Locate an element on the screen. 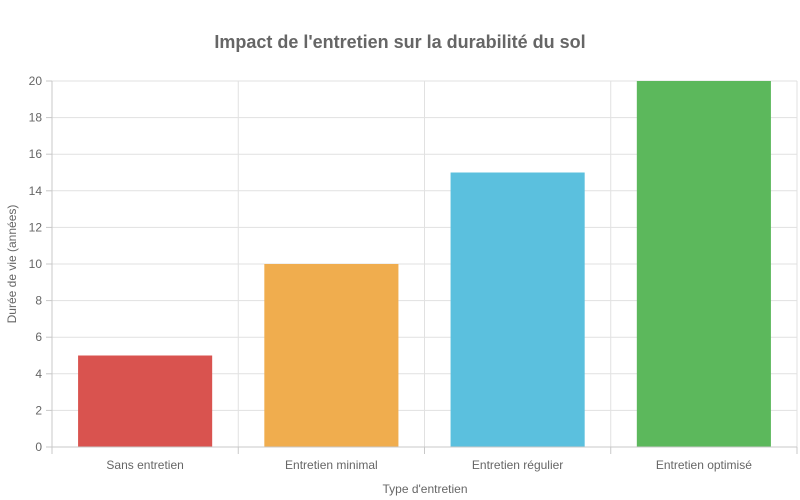 The image size is (800, 500). y-tick-label: 0 is located at coordinates (38, 447).